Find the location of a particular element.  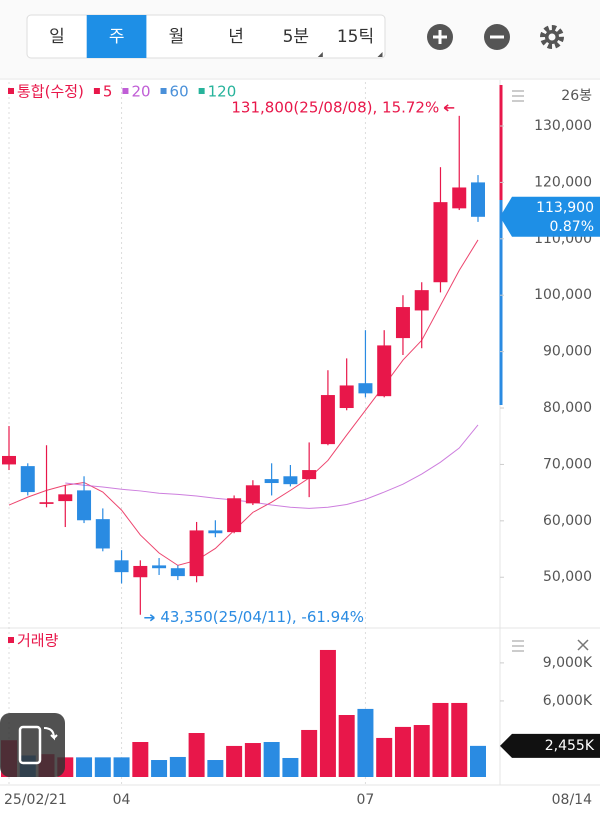

tab: 15틱 is located at coordinates (355, 37).